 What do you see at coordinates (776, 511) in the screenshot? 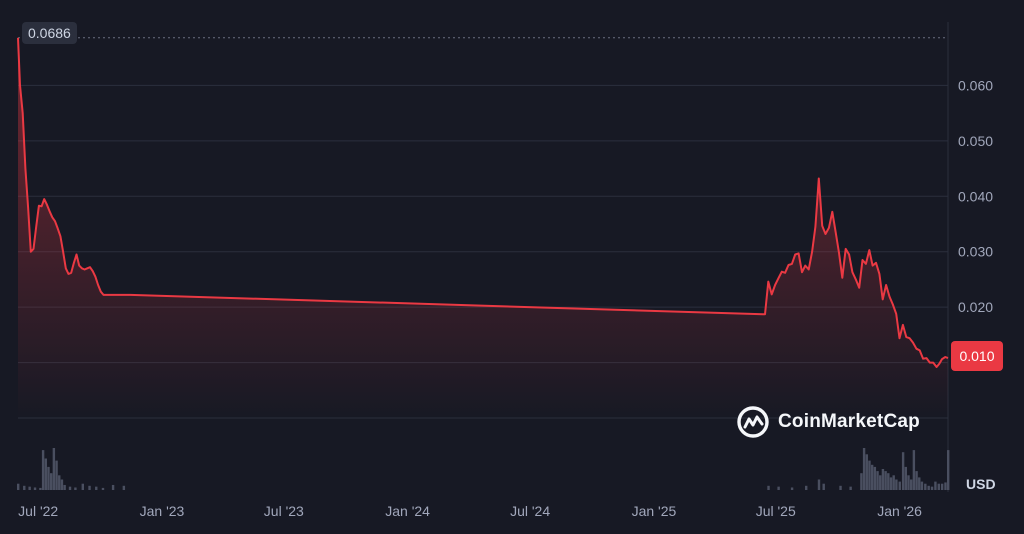
I see `x-tick-label: Jul '25` at bounding box center [776, 511].